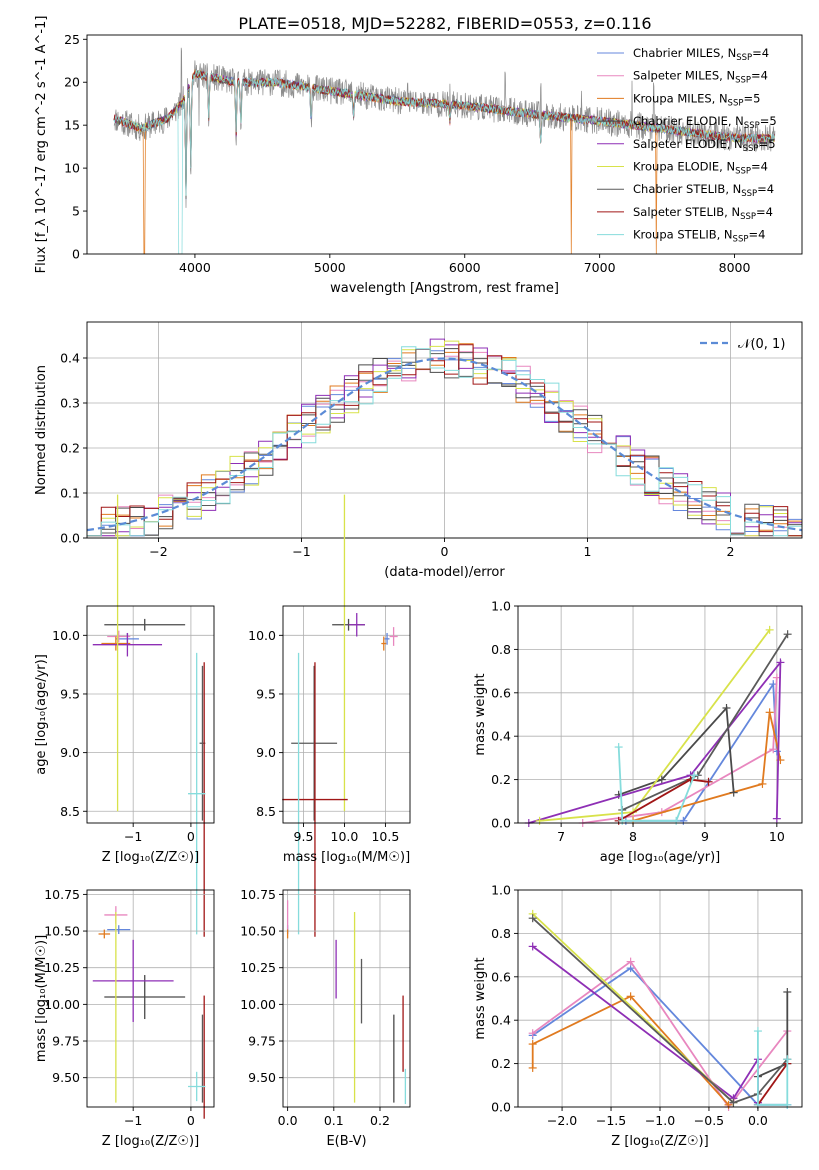 The height and width of the screenshot is (1170, 819). I want to click on y-tick-label: 0.4, so click(70, 358).